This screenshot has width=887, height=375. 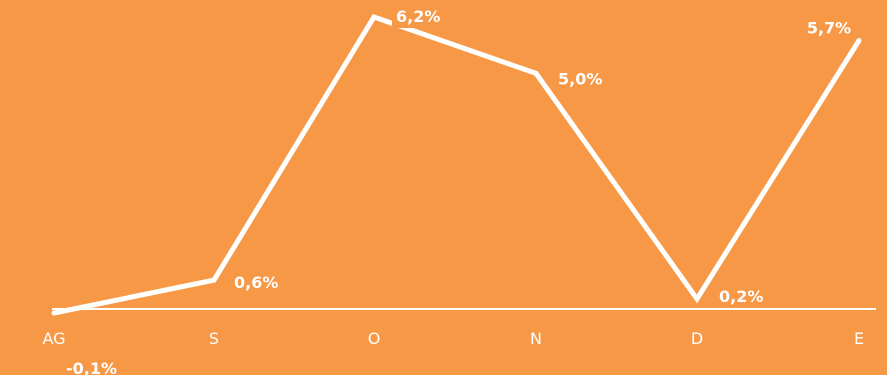 I want to click on data-label-ag: -0,1%, so click(x=91, y=367).